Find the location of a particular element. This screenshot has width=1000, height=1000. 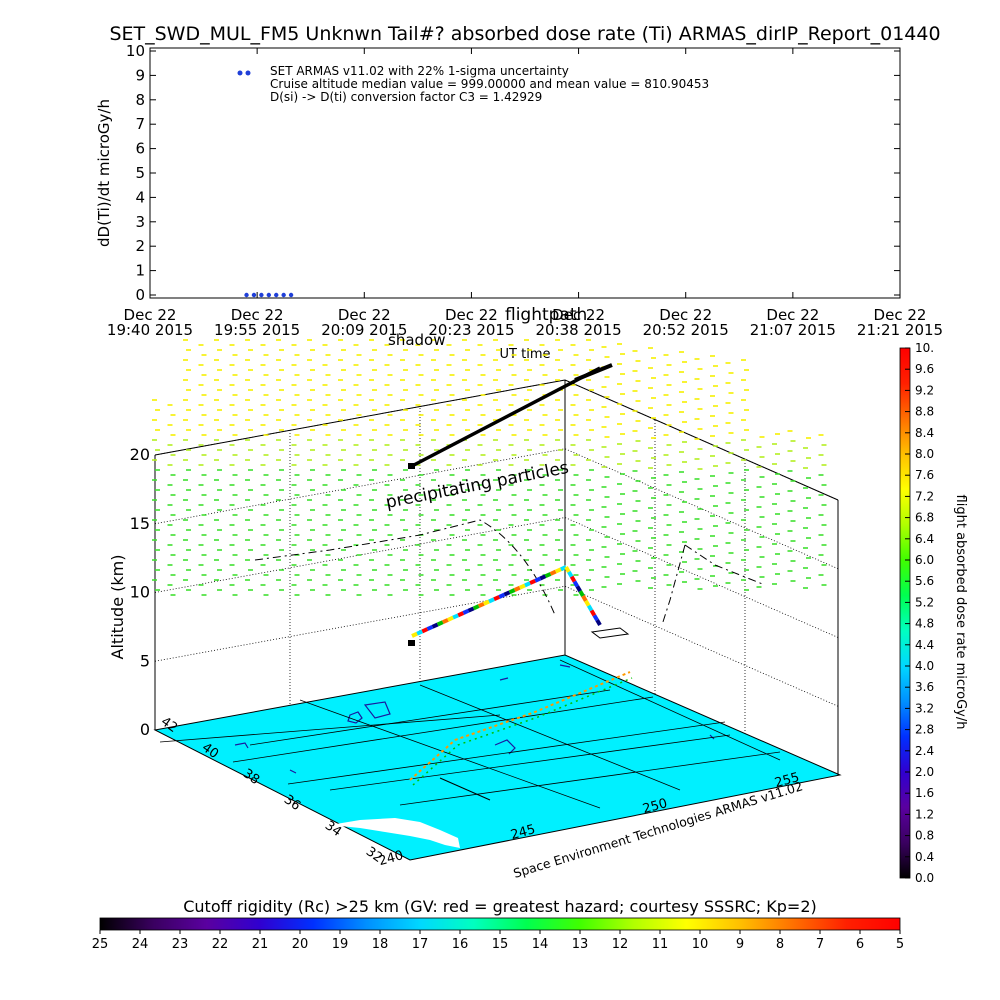

bottom-colorbar-bar is located at coordinates (500, 924).